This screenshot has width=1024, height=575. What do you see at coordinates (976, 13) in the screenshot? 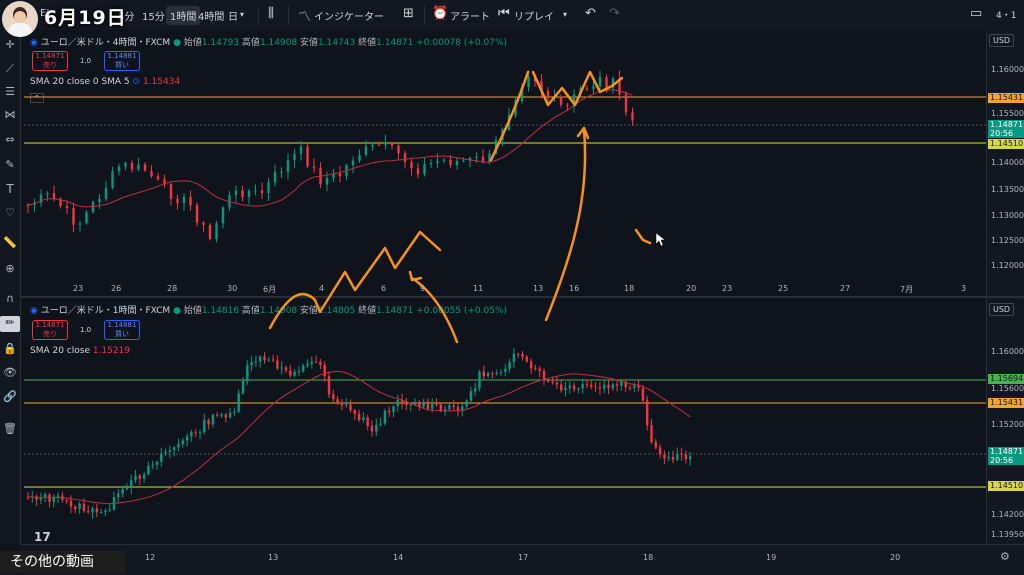
I see `layout-icon: ▭` at bounding box center [976, 13].